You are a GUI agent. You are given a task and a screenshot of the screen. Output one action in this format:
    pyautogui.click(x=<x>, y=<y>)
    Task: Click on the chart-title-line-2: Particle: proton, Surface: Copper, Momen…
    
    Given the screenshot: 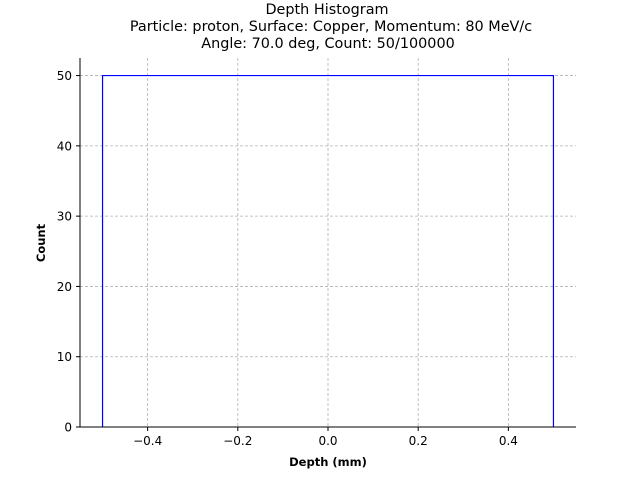 What is the action you would take?
    pyautogui.click(x=331, y=27)
    